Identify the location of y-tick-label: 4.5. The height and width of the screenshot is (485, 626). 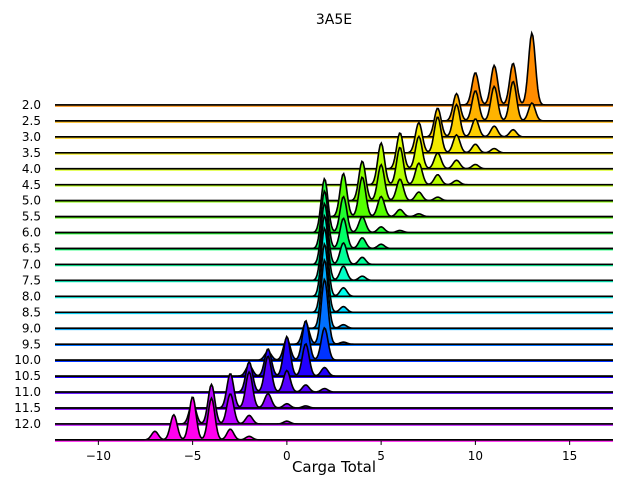
(31, 185).